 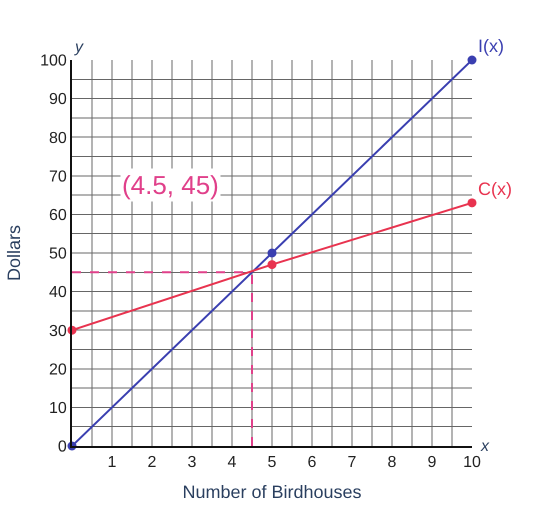 I want to click on y-tick-label: 0, so click(x=62, y=447).